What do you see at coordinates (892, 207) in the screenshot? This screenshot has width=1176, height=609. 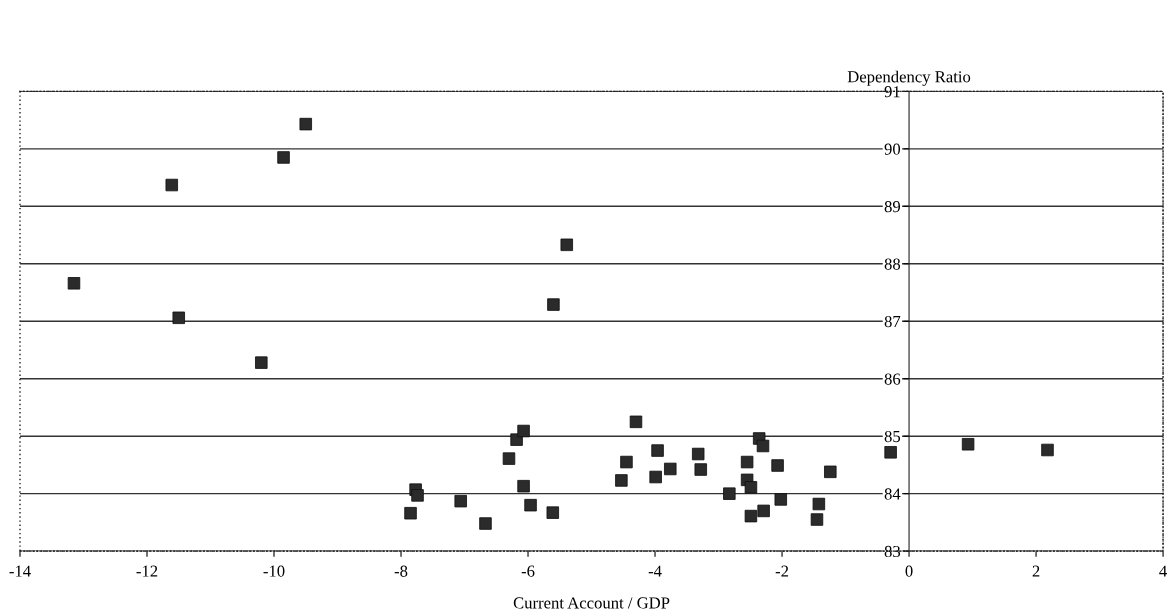 I see `y-tick-label: 89` at bounding box center [892, 207].